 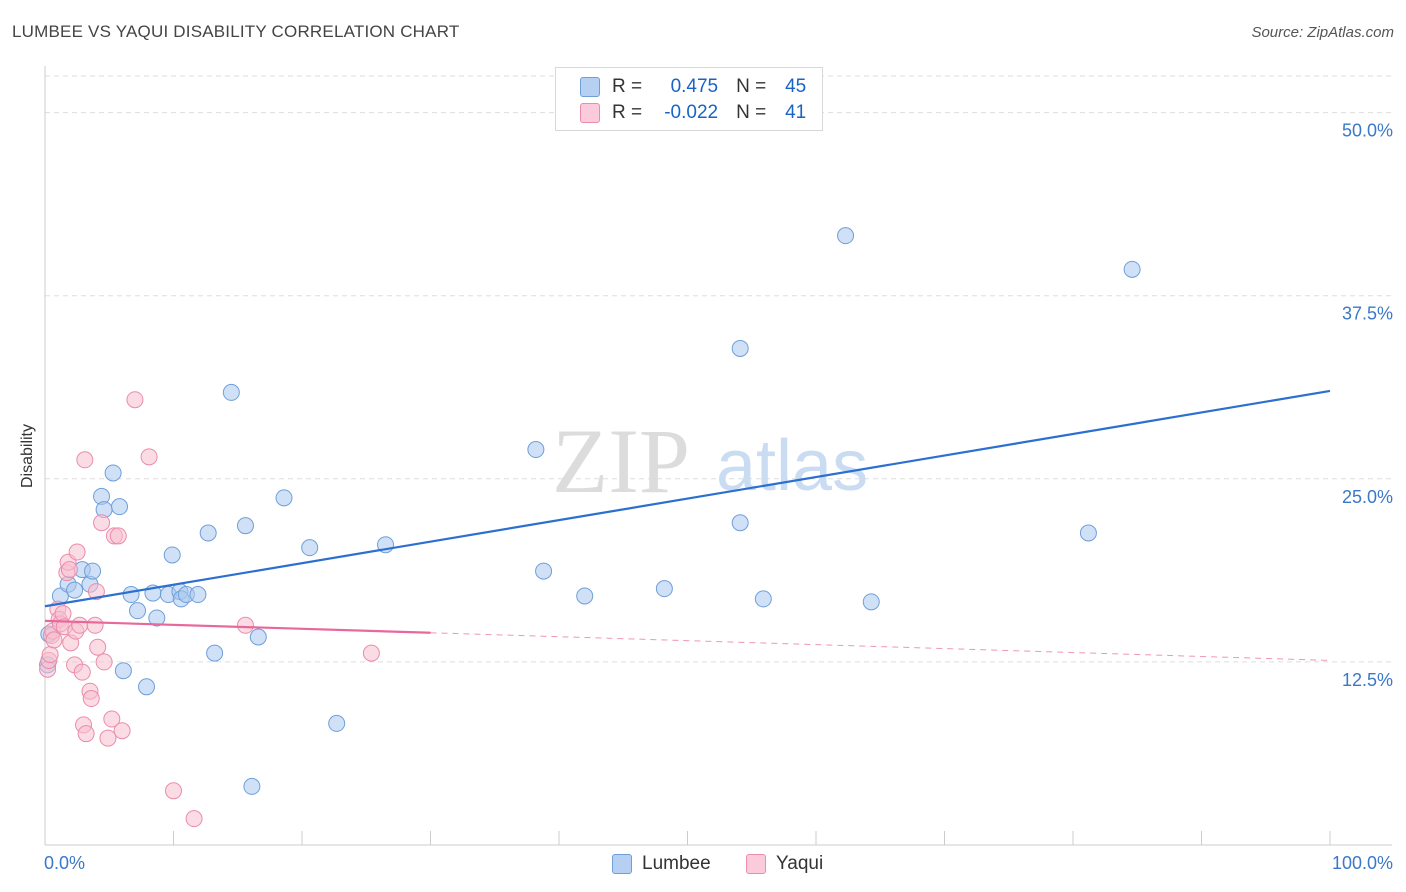 What do you see at coordinates (800, 863) in the screenshot?
I see `bottom-legend-label: Yaqui` at bounding box center [800, 863].